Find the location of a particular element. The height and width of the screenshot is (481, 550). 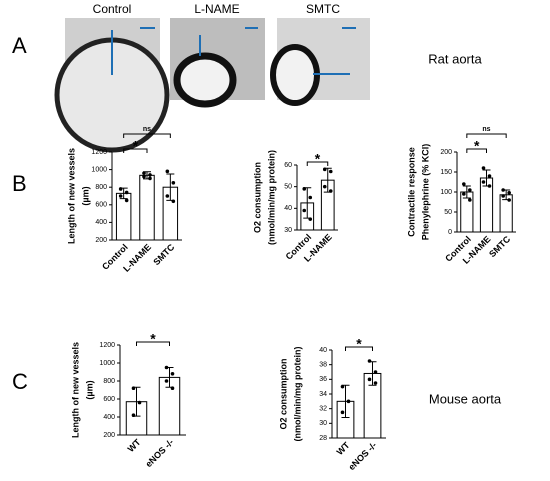

annotation: Mouse aorta is located at coordinates (465, 398).